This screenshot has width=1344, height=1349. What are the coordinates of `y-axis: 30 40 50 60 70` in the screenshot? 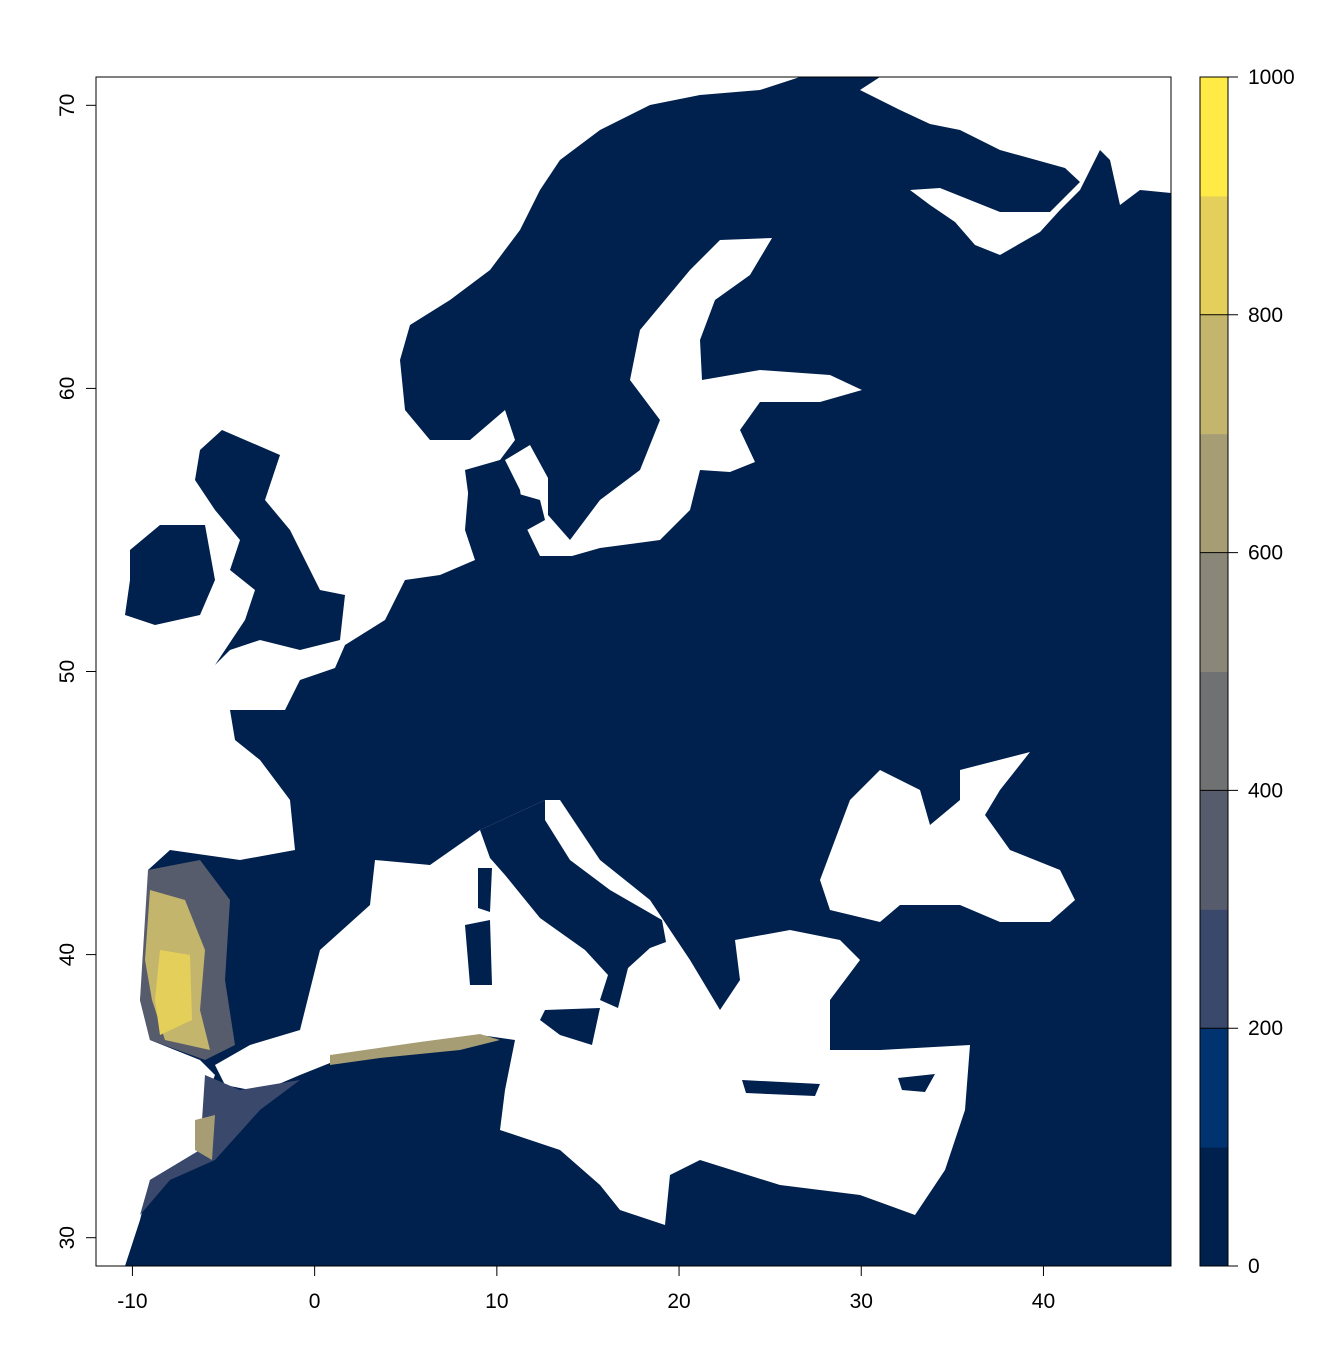 It's located at (76, 671).